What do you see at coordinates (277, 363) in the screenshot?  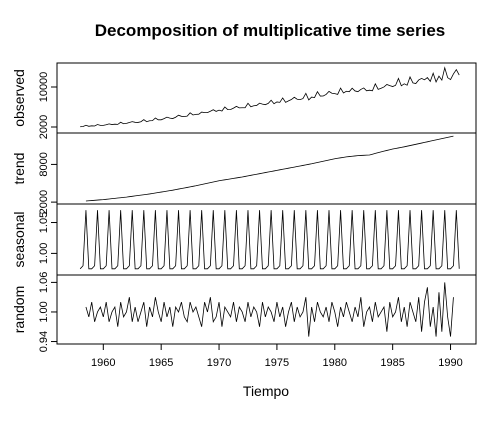 I see `x-tick-label: 1975` at bounding box center [277, 363].